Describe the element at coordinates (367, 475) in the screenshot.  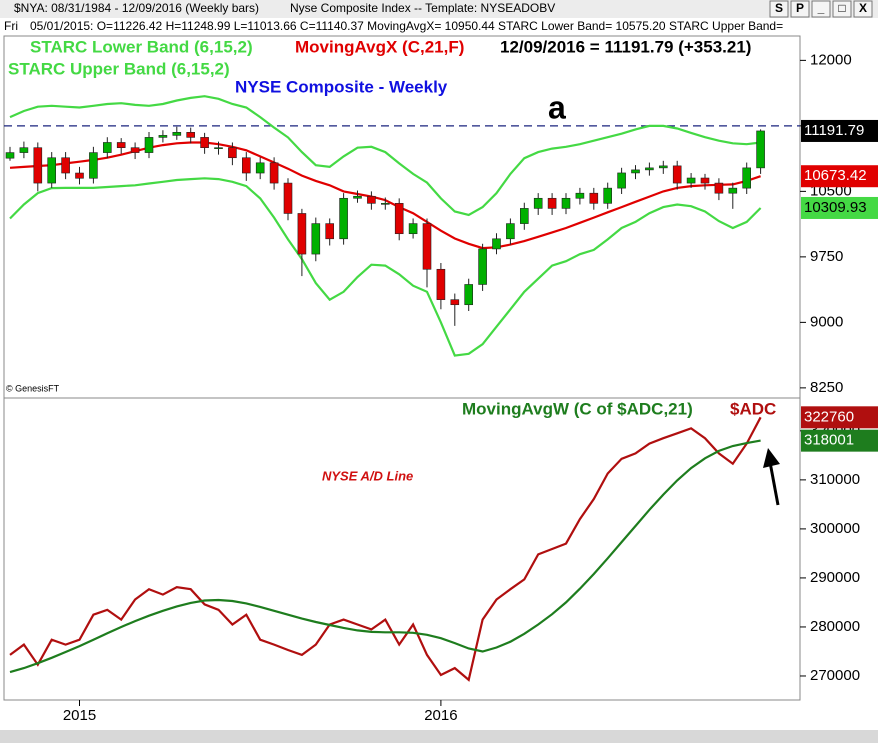
I see `annotation: NYSE A/D Line` at that location.